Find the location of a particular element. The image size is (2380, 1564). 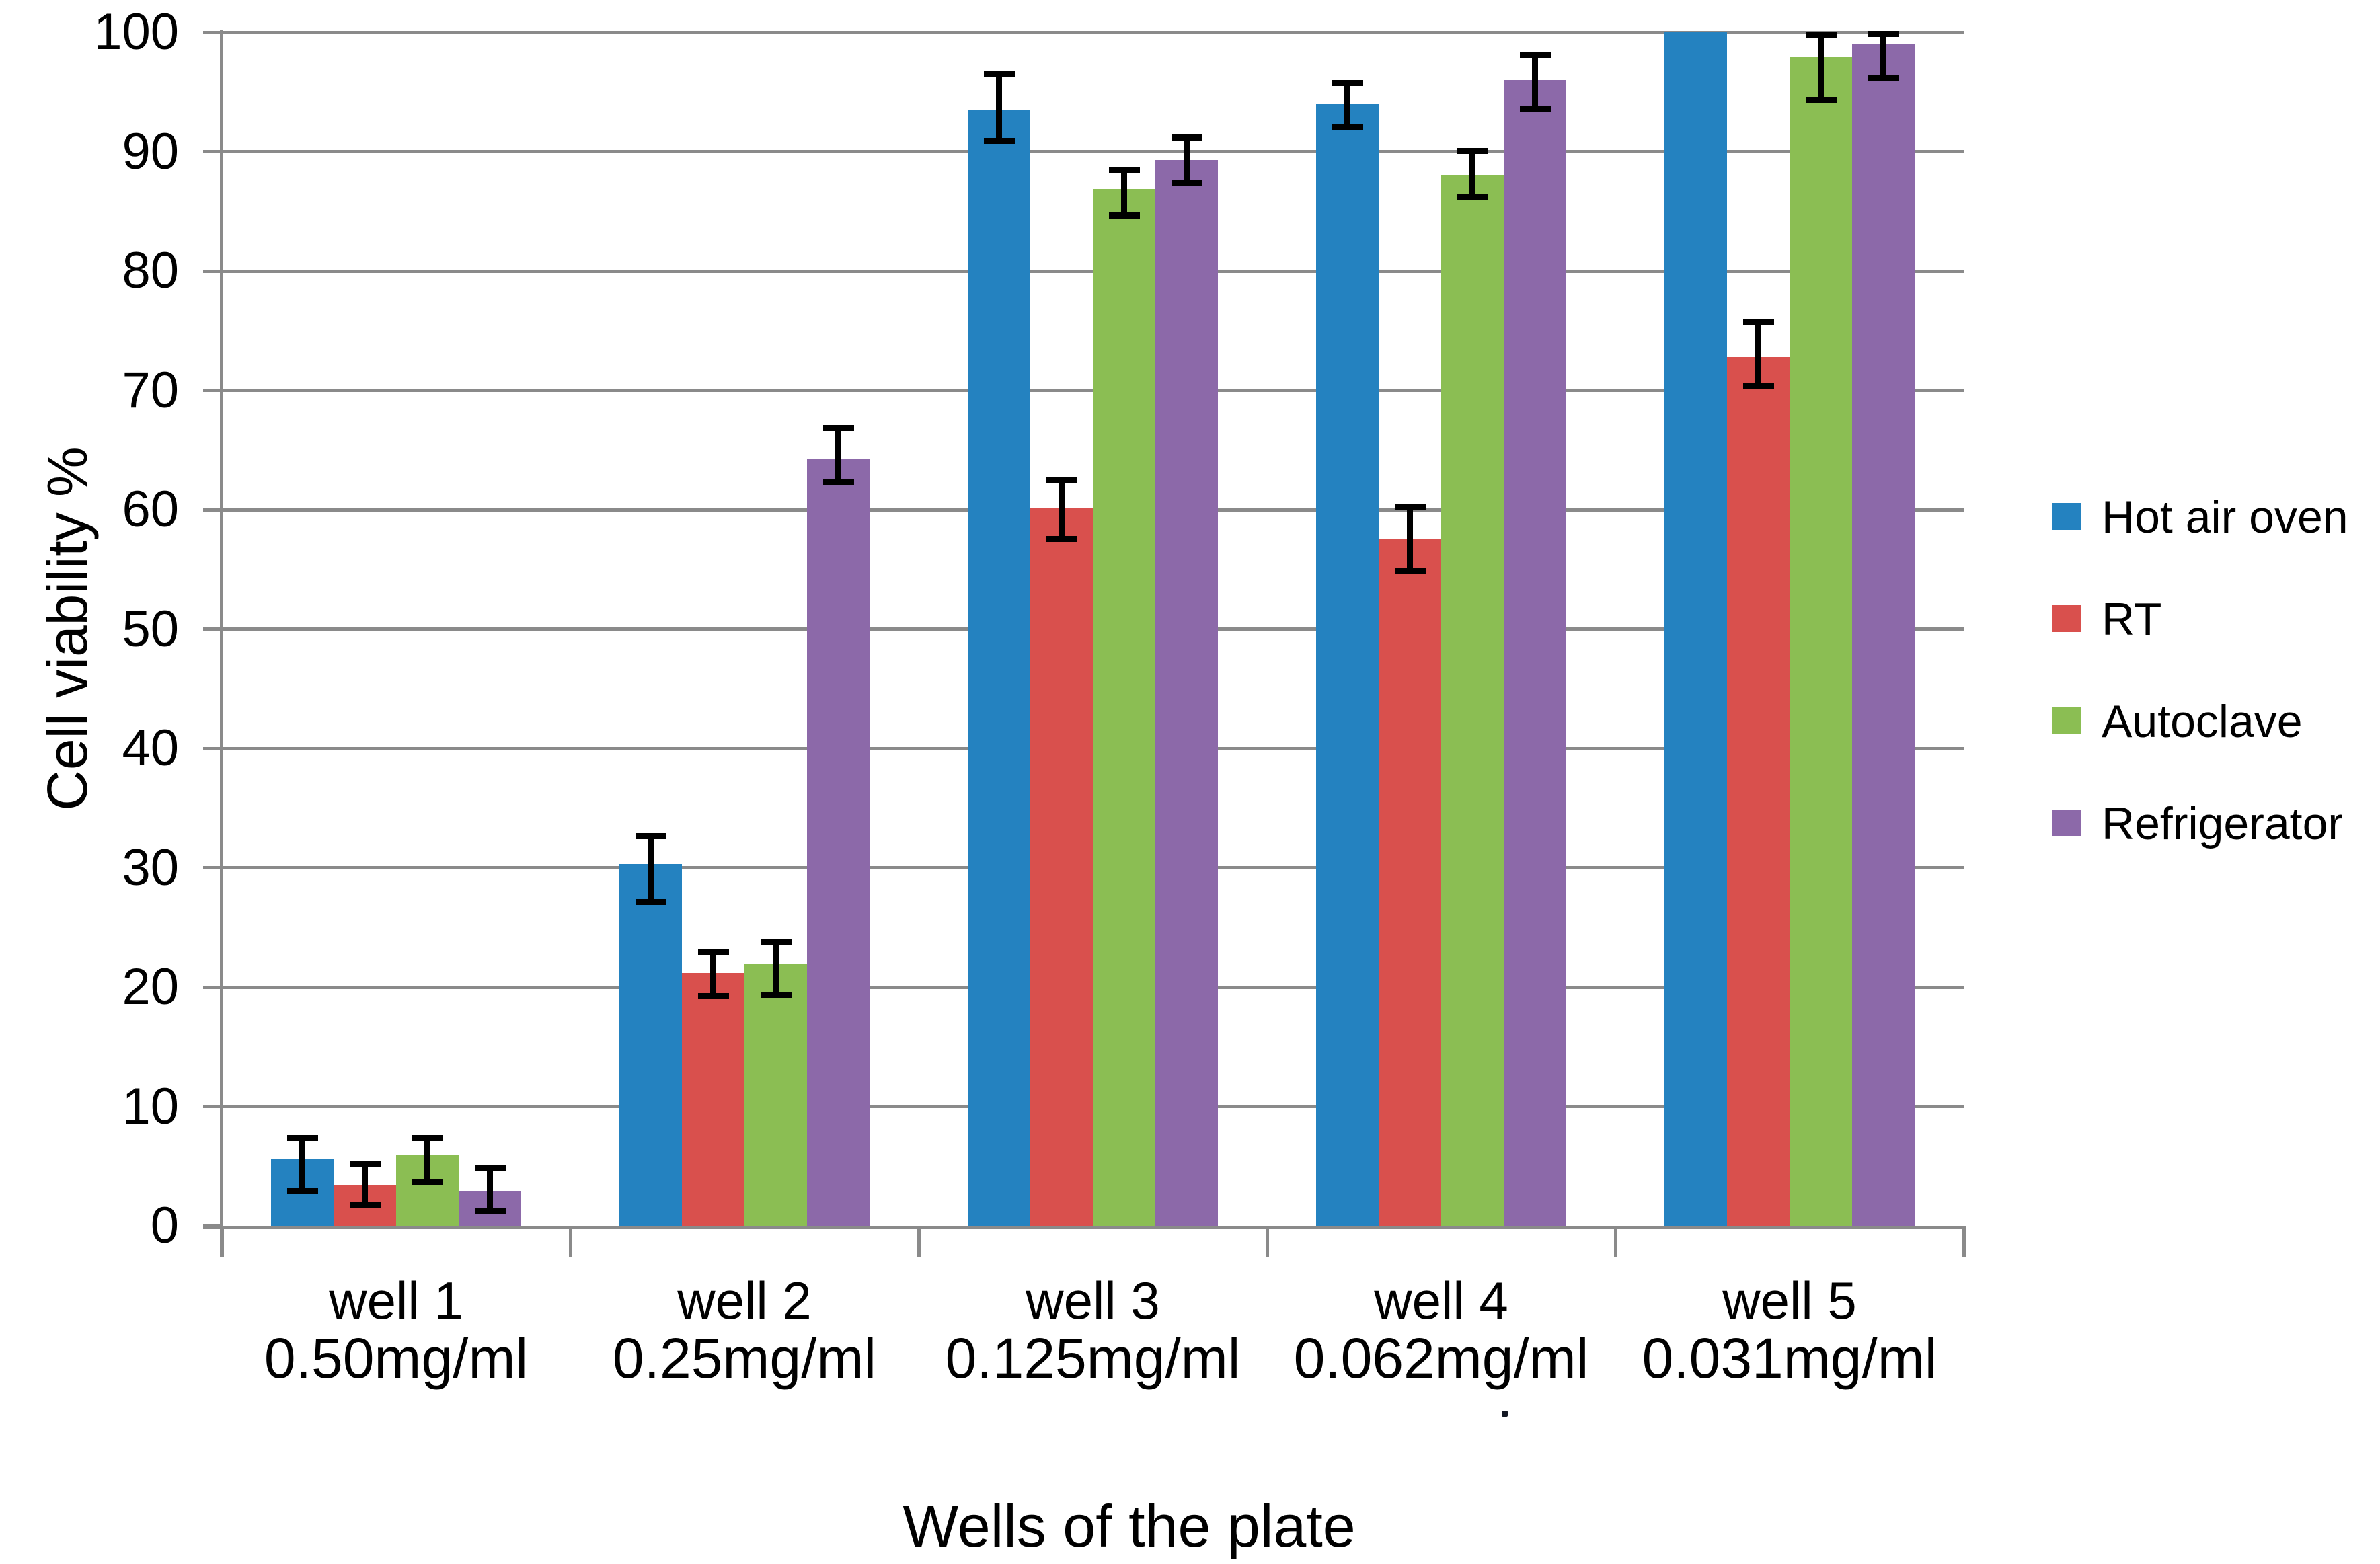

legend-swatch-refrigerator is located at coordinates (2066, 823).